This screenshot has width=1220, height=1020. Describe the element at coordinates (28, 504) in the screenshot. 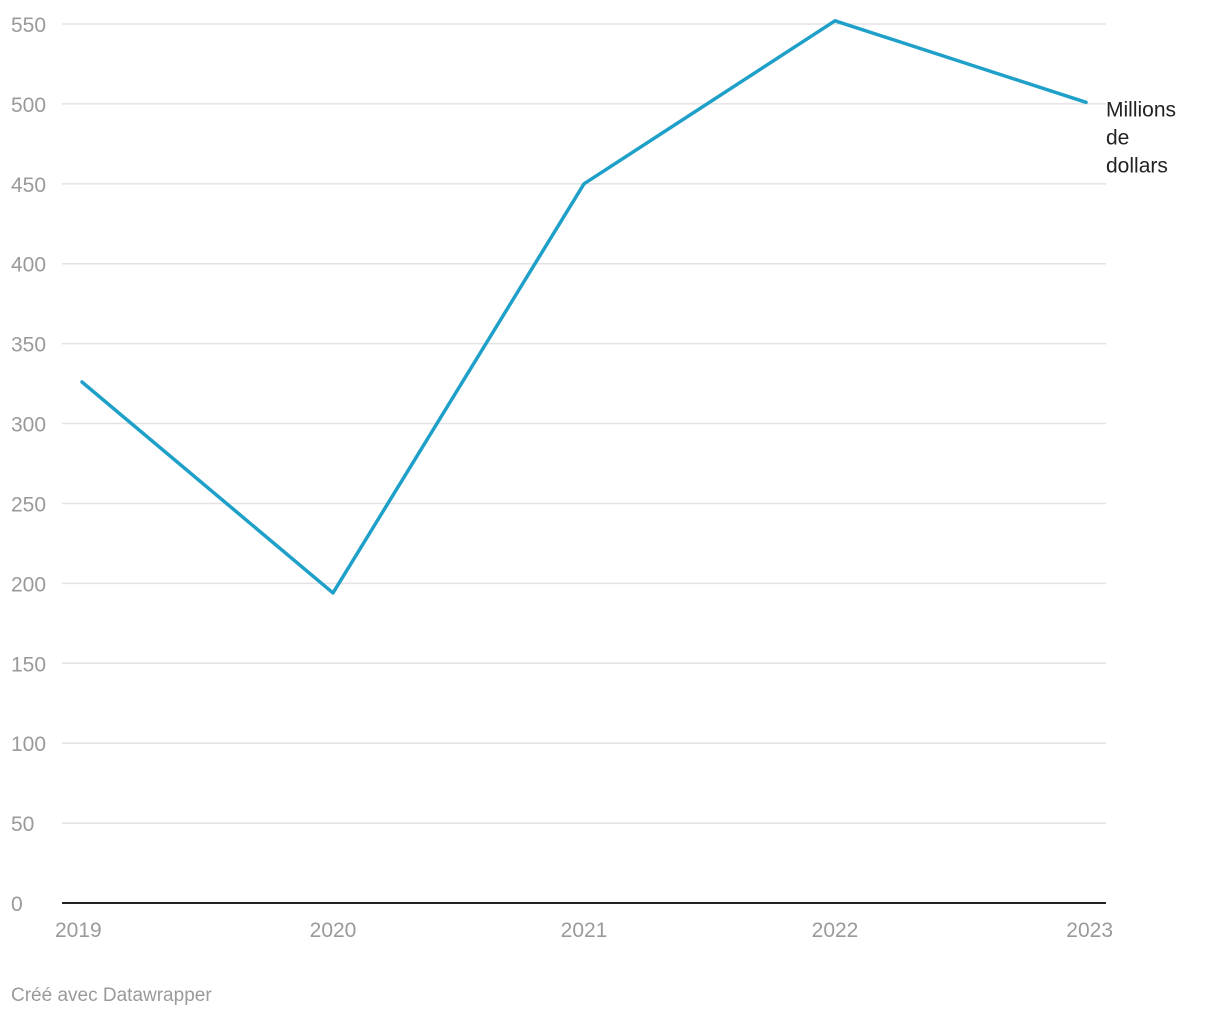

I see `y-tick-label: 250` at that location.